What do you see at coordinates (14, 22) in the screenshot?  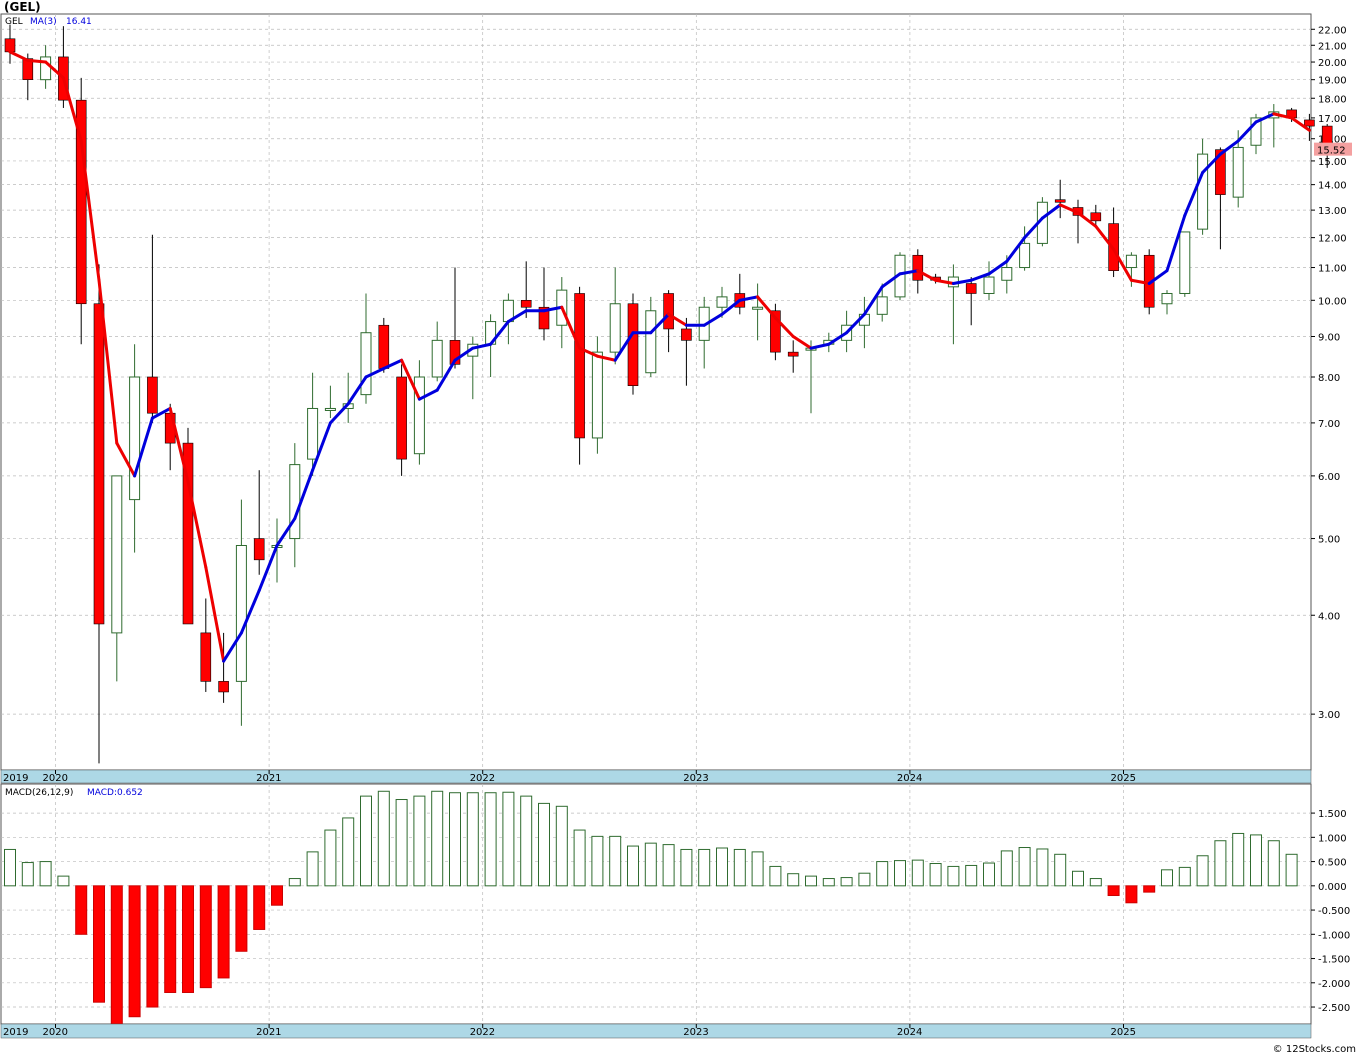 I see `legend-symbol: GEL` at bounding box center [14, 22].